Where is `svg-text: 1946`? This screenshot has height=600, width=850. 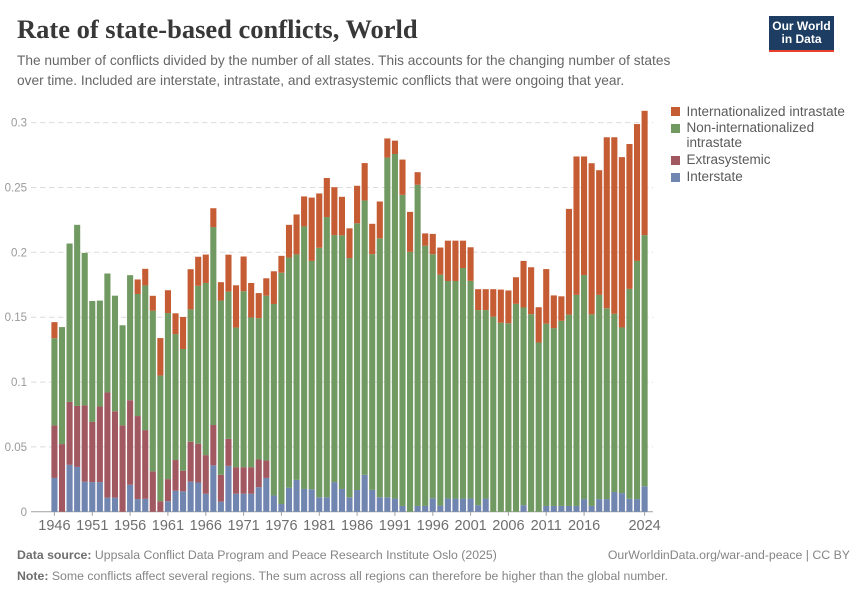 svg-text: 1946 is located at coordinates (54, 526).